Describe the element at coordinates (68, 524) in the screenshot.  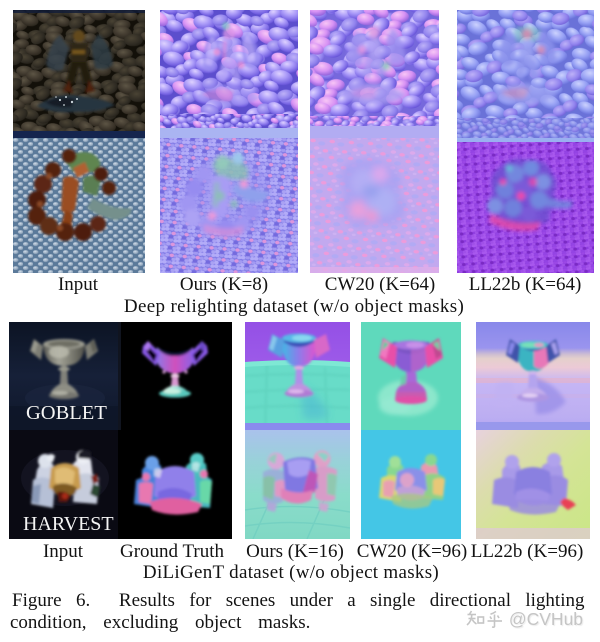
I see `svg-text: HARVEST` at that location.